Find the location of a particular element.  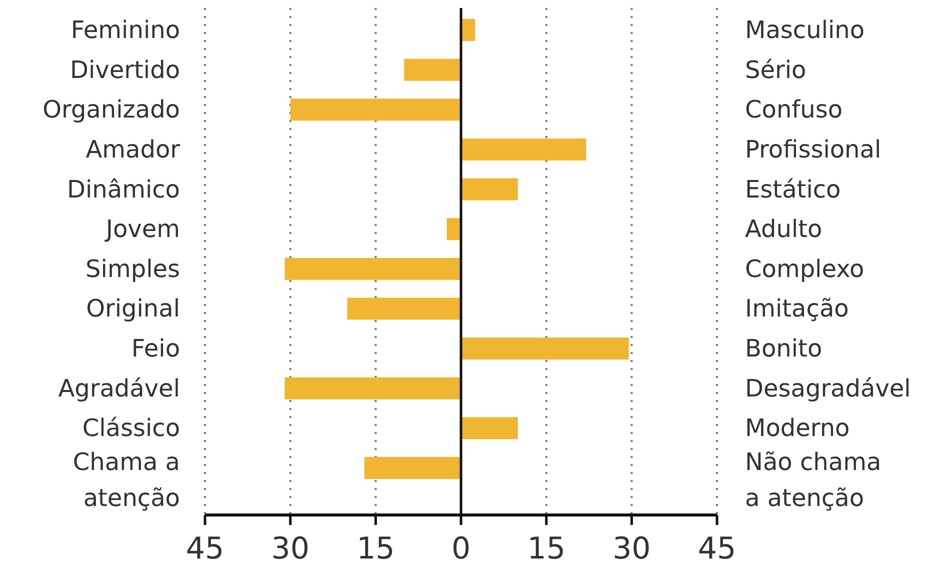

y-tick-label: Agradável is located at coordinates (119, 388).